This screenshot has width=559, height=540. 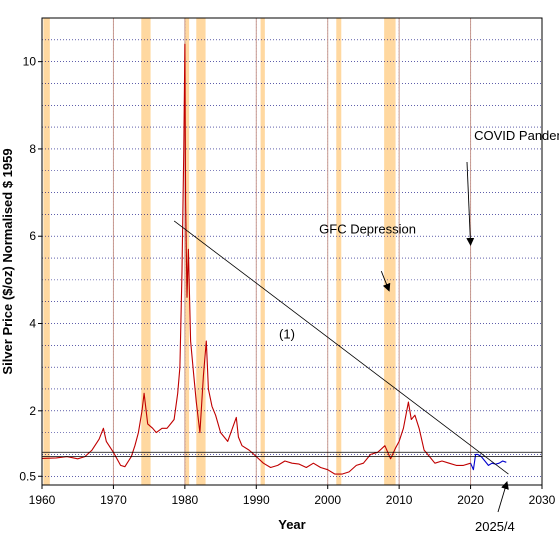 I want to click on x-tick-label: 2020, so click(x=470, y=500).